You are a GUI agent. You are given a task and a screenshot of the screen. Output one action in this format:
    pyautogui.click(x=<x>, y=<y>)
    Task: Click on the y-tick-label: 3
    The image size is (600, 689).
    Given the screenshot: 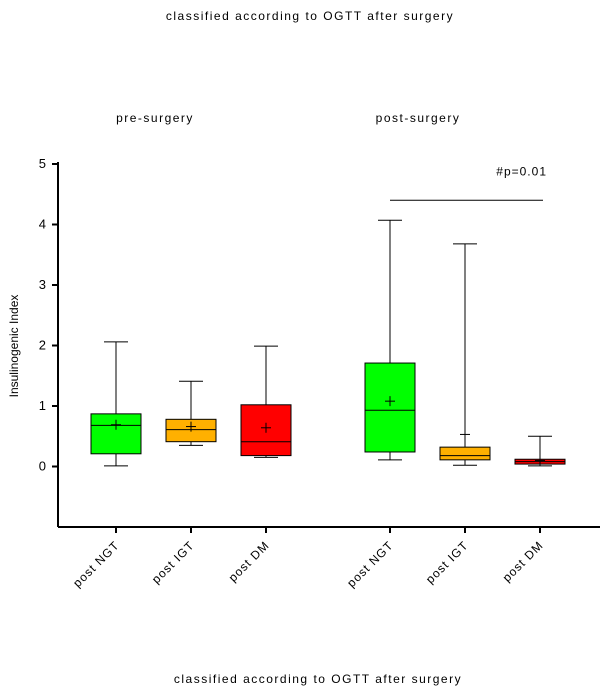 What is the action you would take?
    pyautogui.click(x=42, y=284)
    